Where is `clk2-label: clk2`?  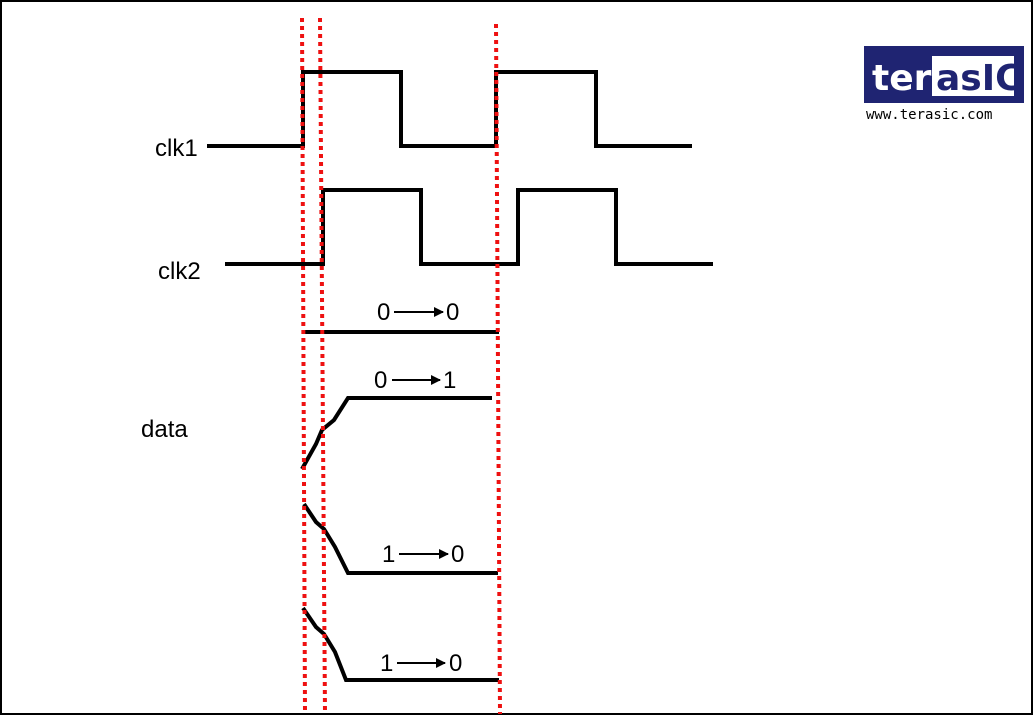 clk2-label: clk2 is located at coordinates (179, 271).